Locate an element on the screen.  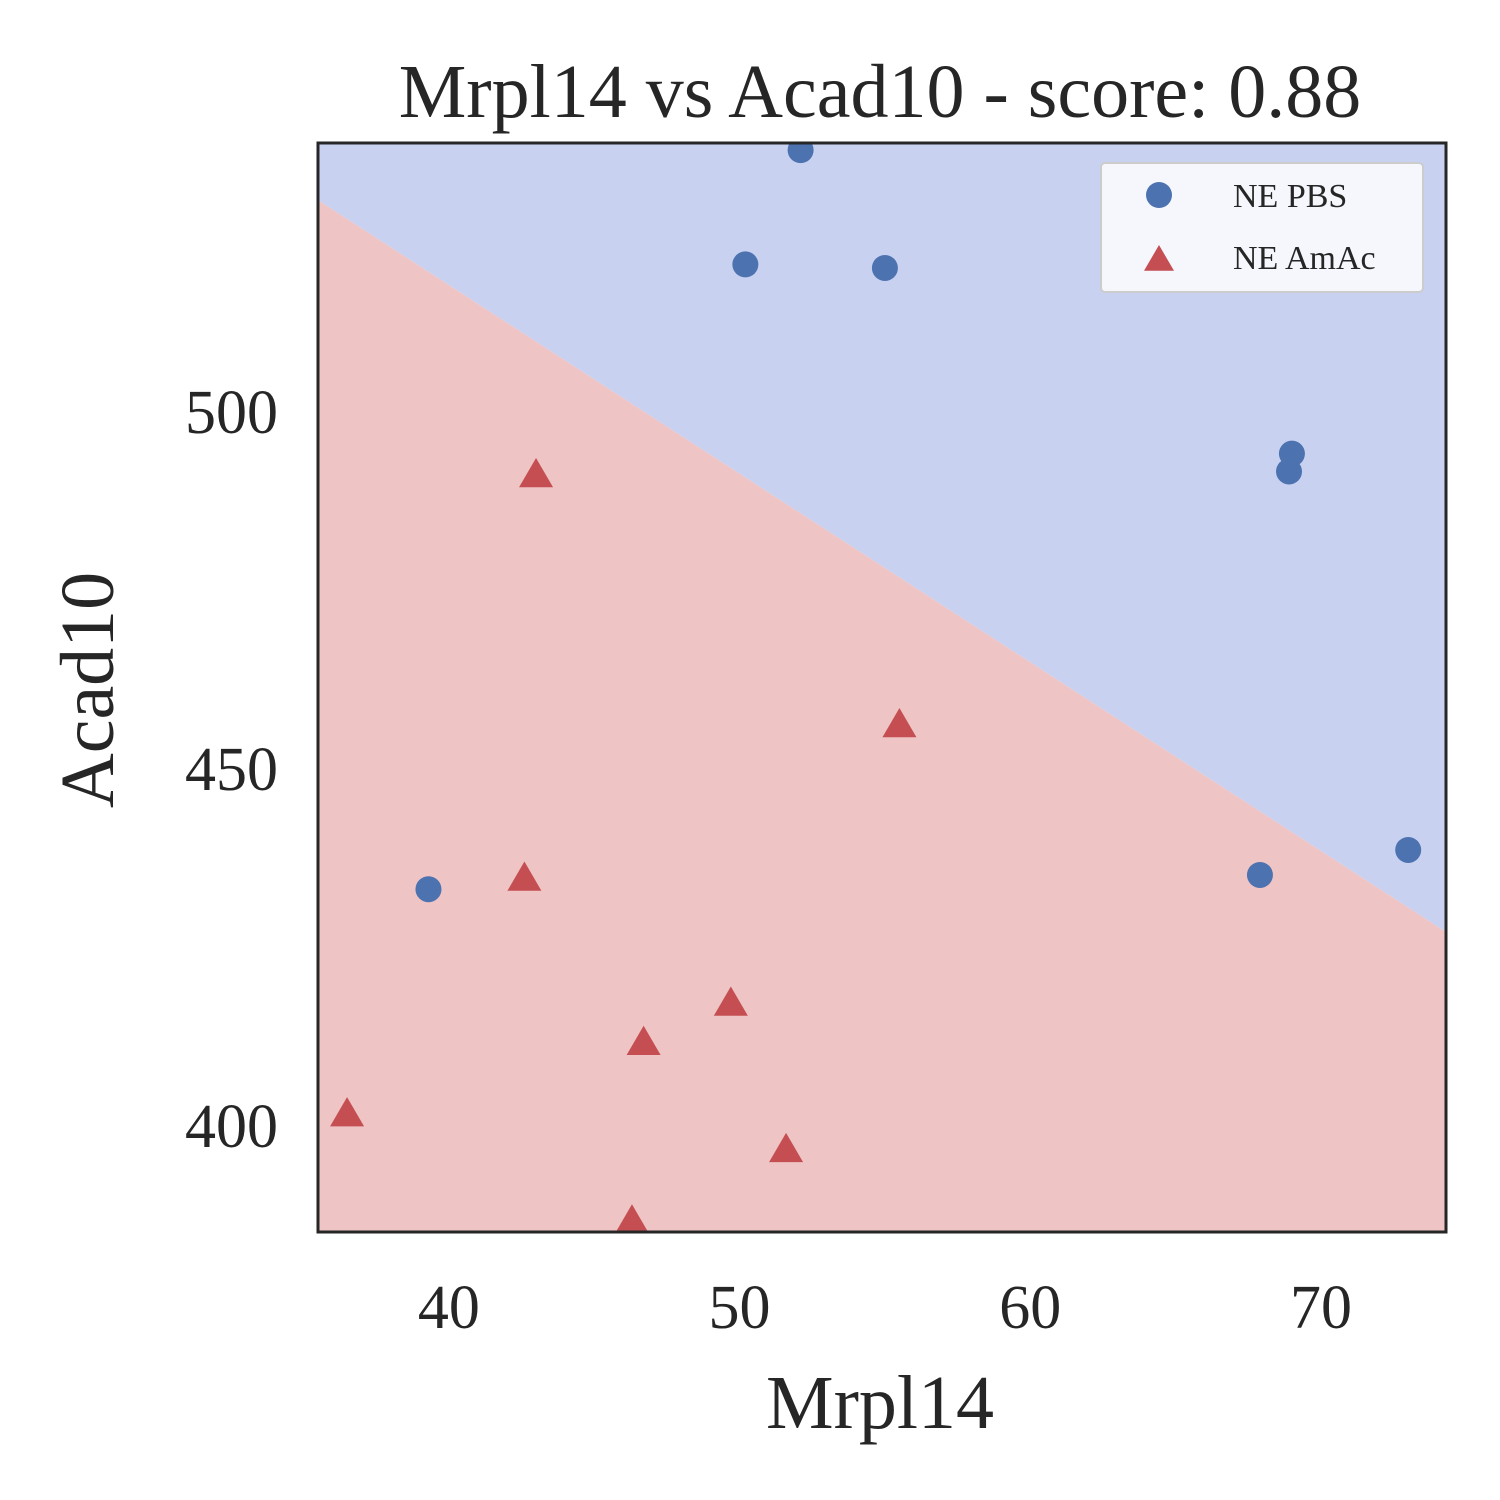
x-tick-label: 60 is located at coordinates (1030, 1308).